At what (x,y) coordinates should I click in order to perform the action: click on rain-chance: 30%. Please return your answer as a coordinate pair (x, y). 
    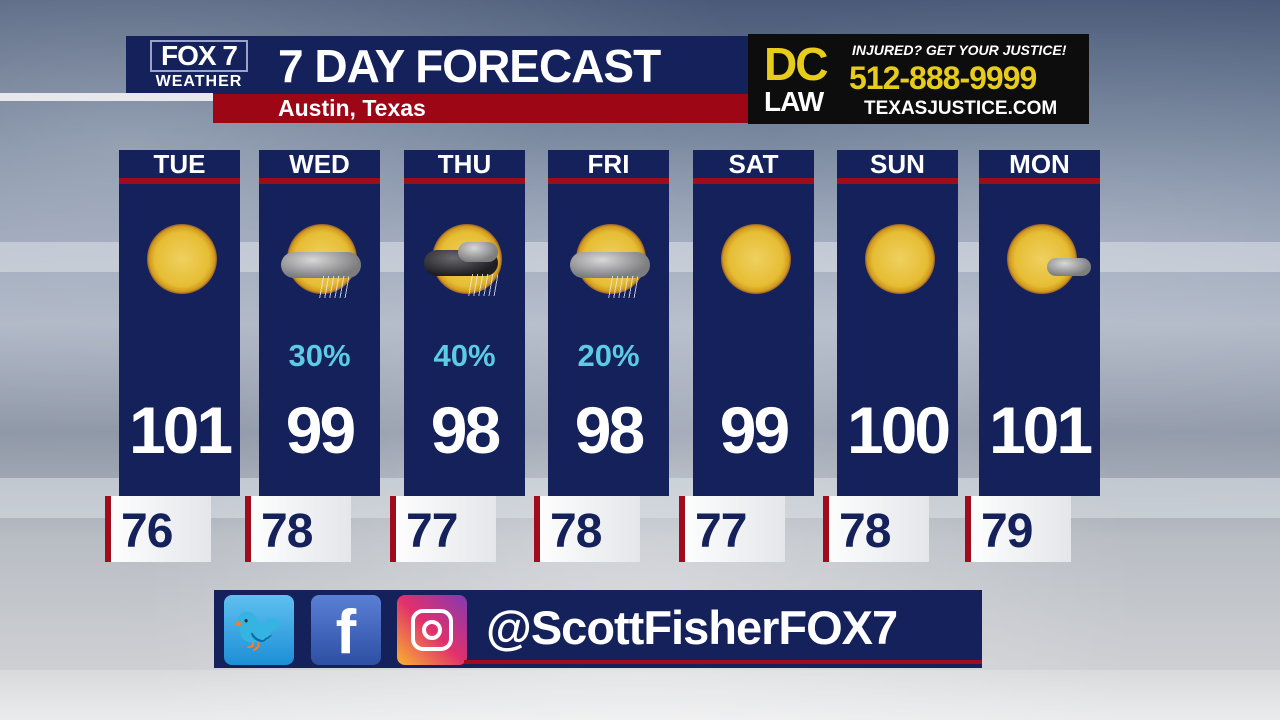
    Looking at the image, I should click on (319, 355).